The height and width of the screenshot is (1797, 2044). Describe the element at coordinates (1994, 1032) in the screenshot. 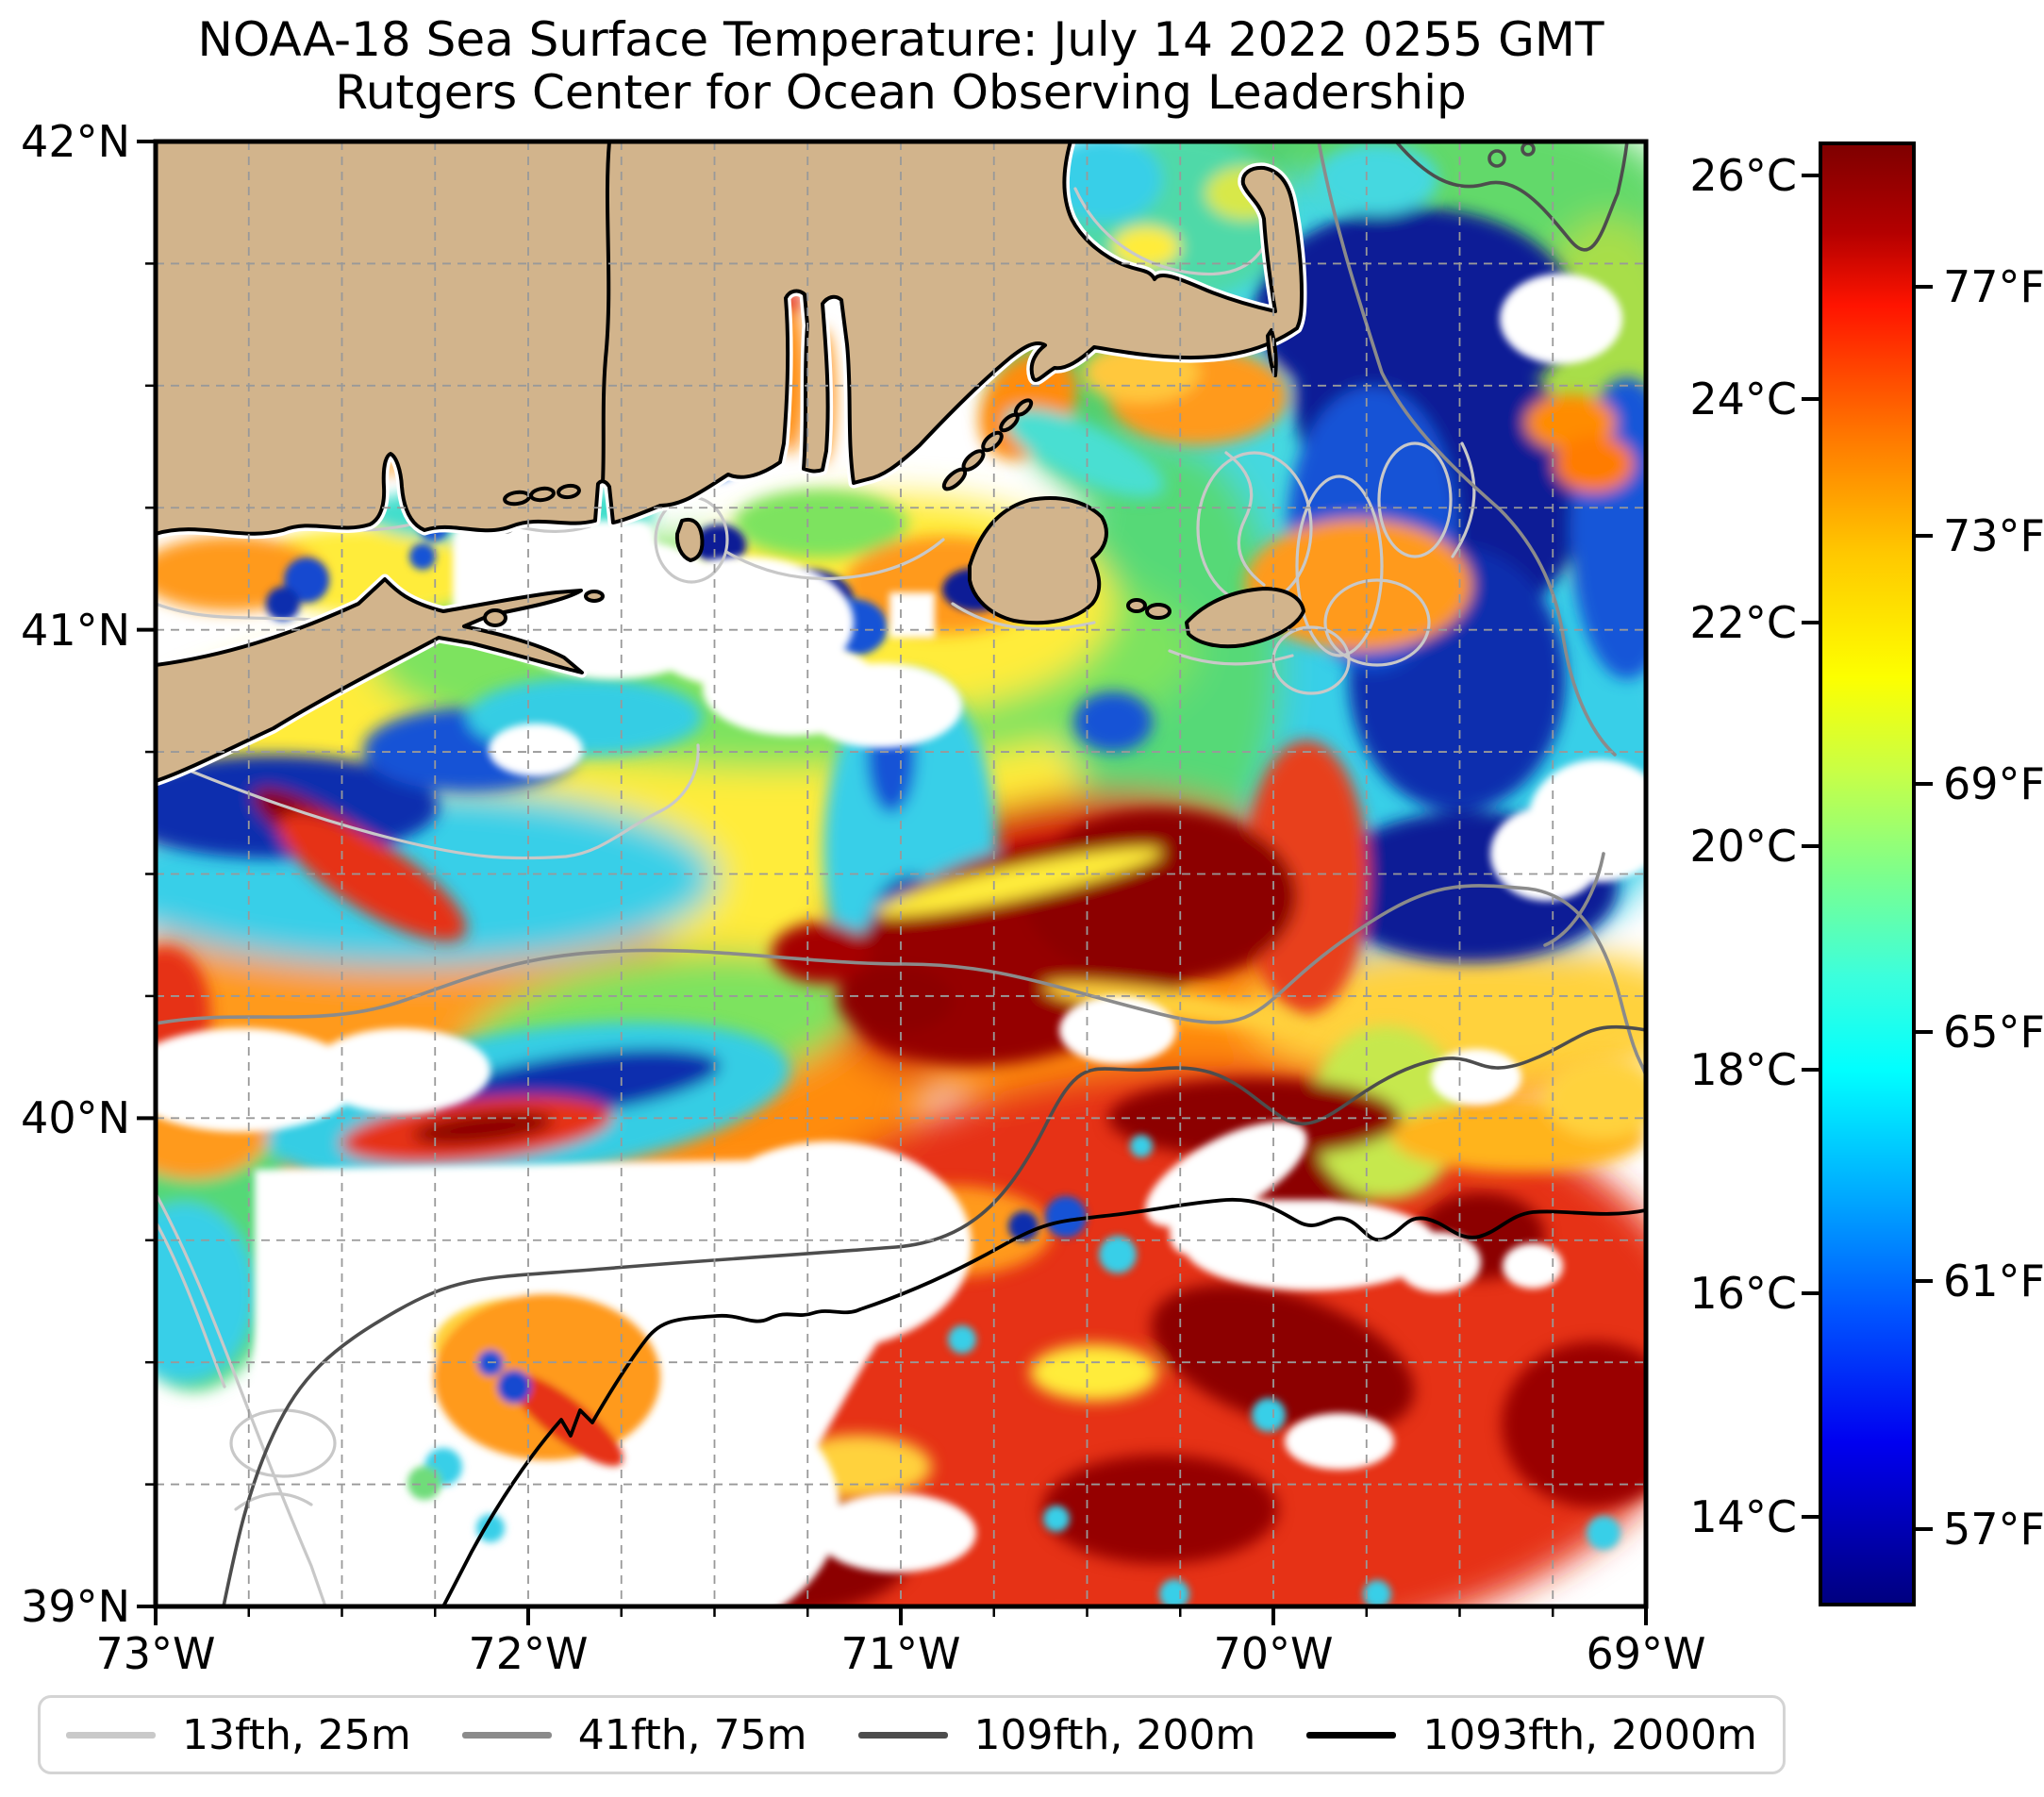

I see `colorbar-fahrenheit-label: 65°F` at that location.